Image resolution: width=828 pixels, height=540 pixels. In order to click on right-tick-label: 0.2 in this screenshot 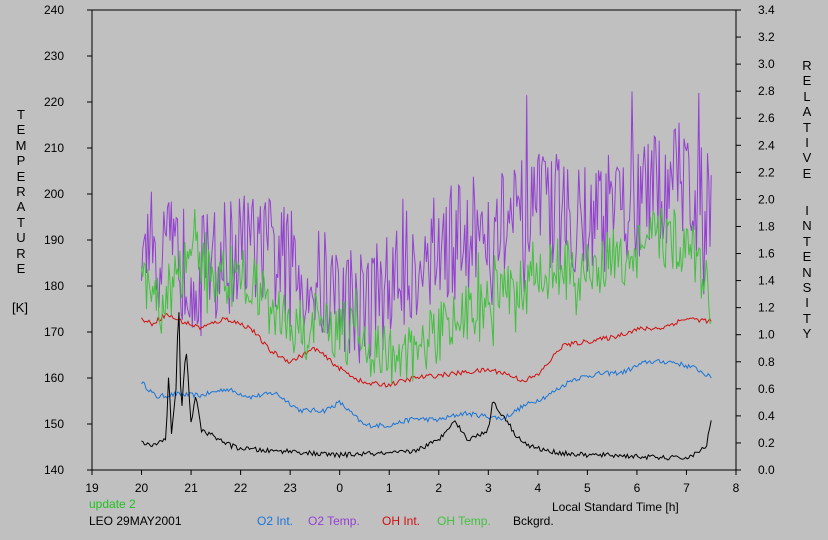, I will do `click(766, 443)`.